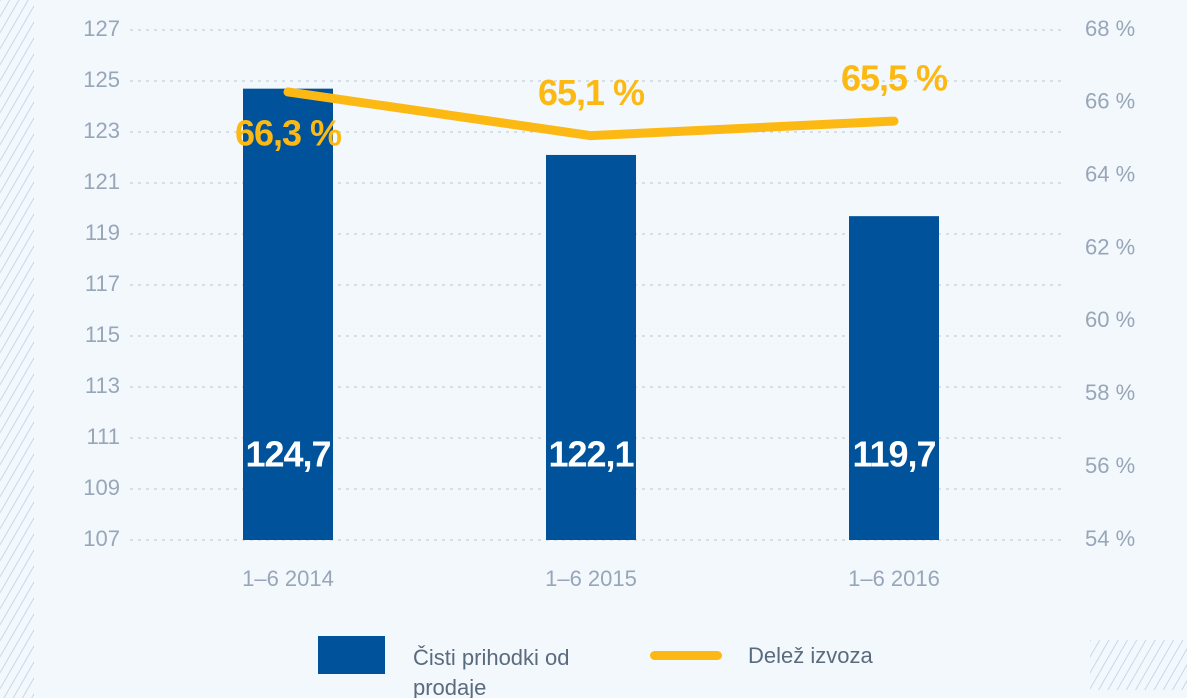 The width and height of the screenshot is (1187, 698). Describe the element at coordinates (810, 655) in the screenshot. I see `legend-label: Delež izvoza` at that location.